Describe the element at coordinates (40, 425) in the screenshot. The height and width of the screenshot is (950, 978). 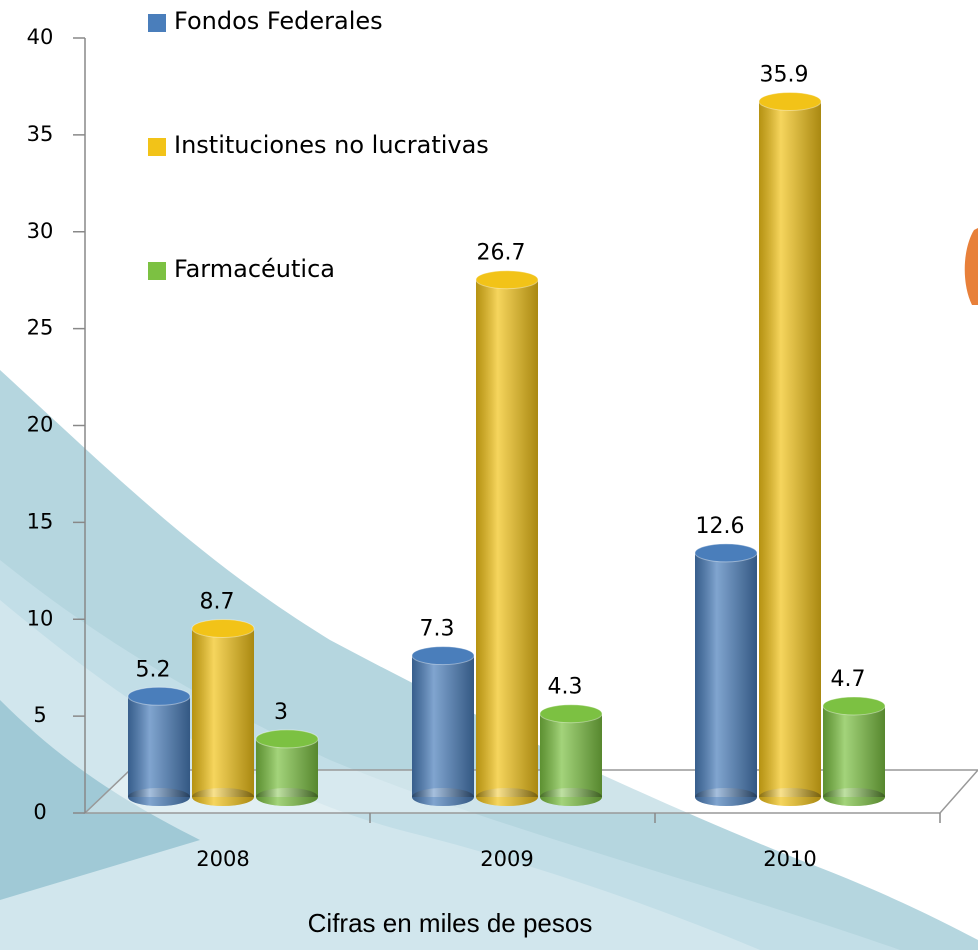
I see `y-tick-label: 20` at that location.